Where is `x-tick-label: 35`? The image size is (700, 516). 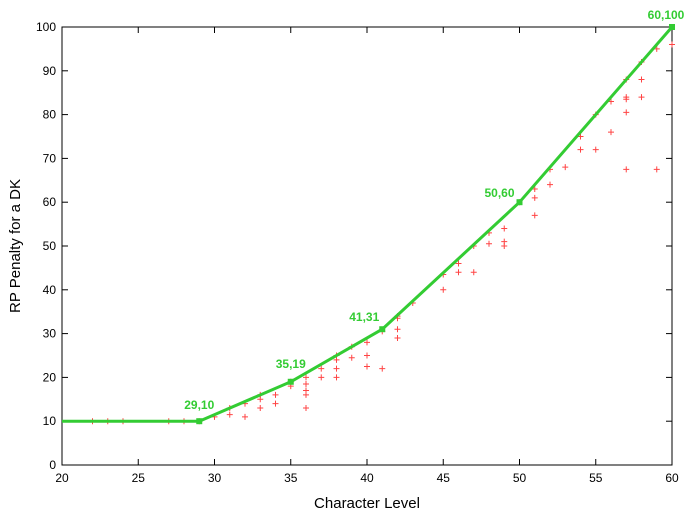
x-tick-label: 35 is located at coordinates (291, 478).